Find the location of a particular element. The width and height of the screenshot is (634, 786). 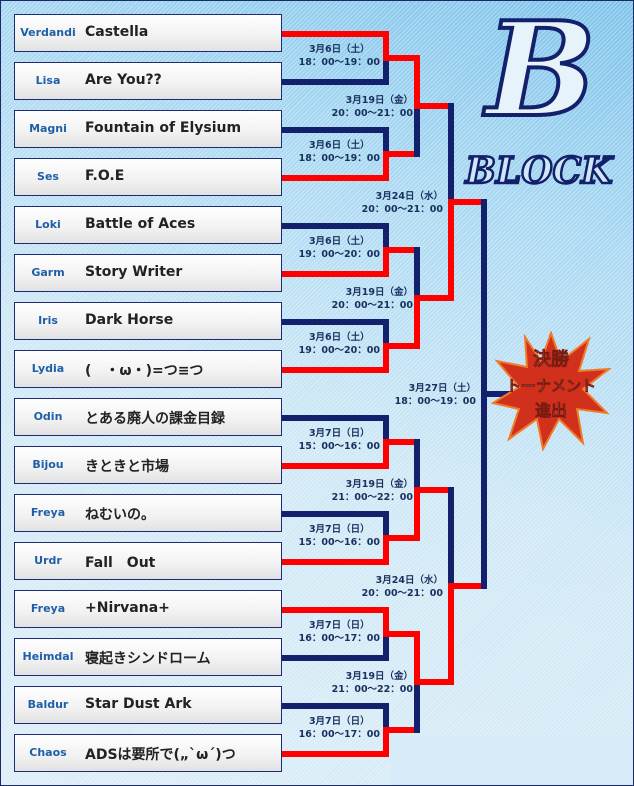

team-entry: Urdr Fall Out is located at coordinates (148, 561).